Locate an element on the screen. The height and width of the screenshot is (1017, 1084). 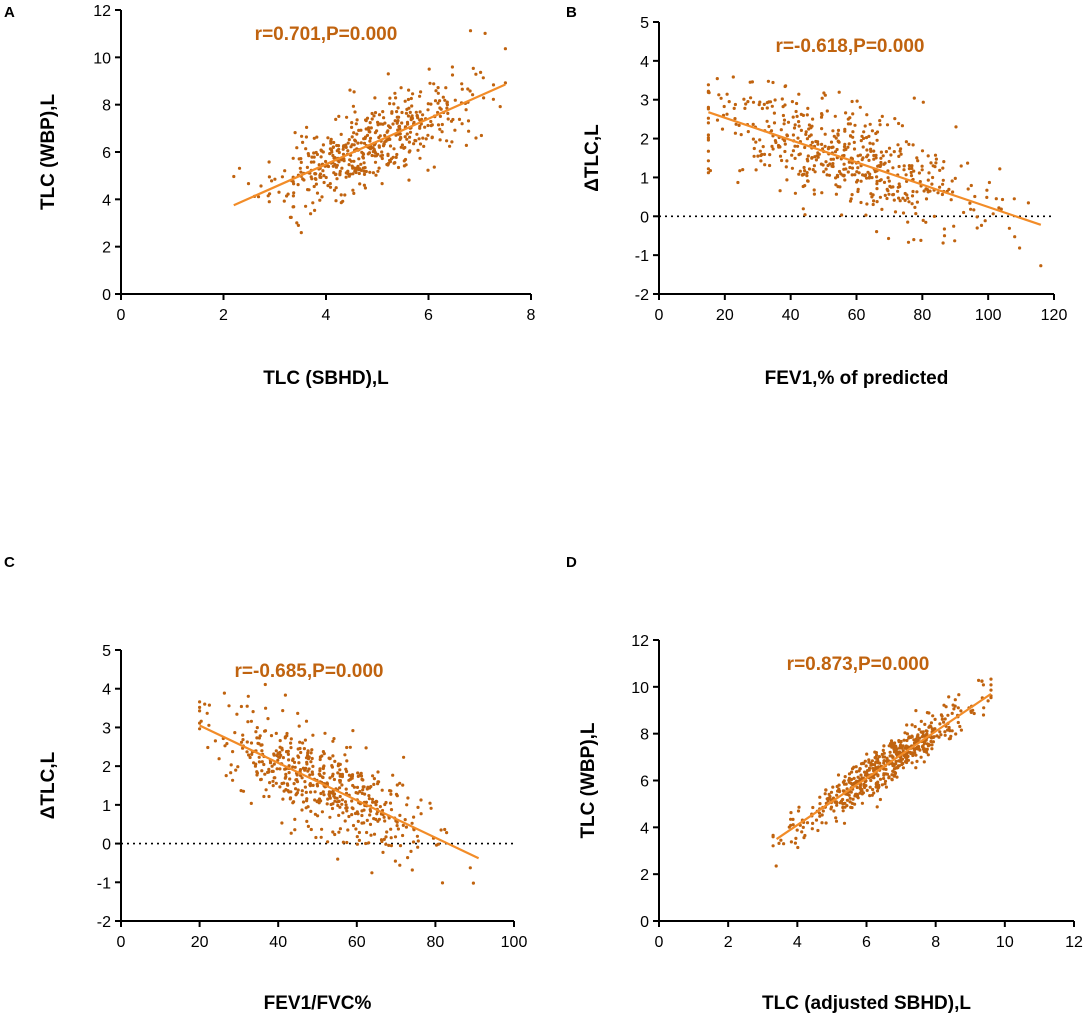
x-tick-label: 12 is located at coordinates (1074, 942).